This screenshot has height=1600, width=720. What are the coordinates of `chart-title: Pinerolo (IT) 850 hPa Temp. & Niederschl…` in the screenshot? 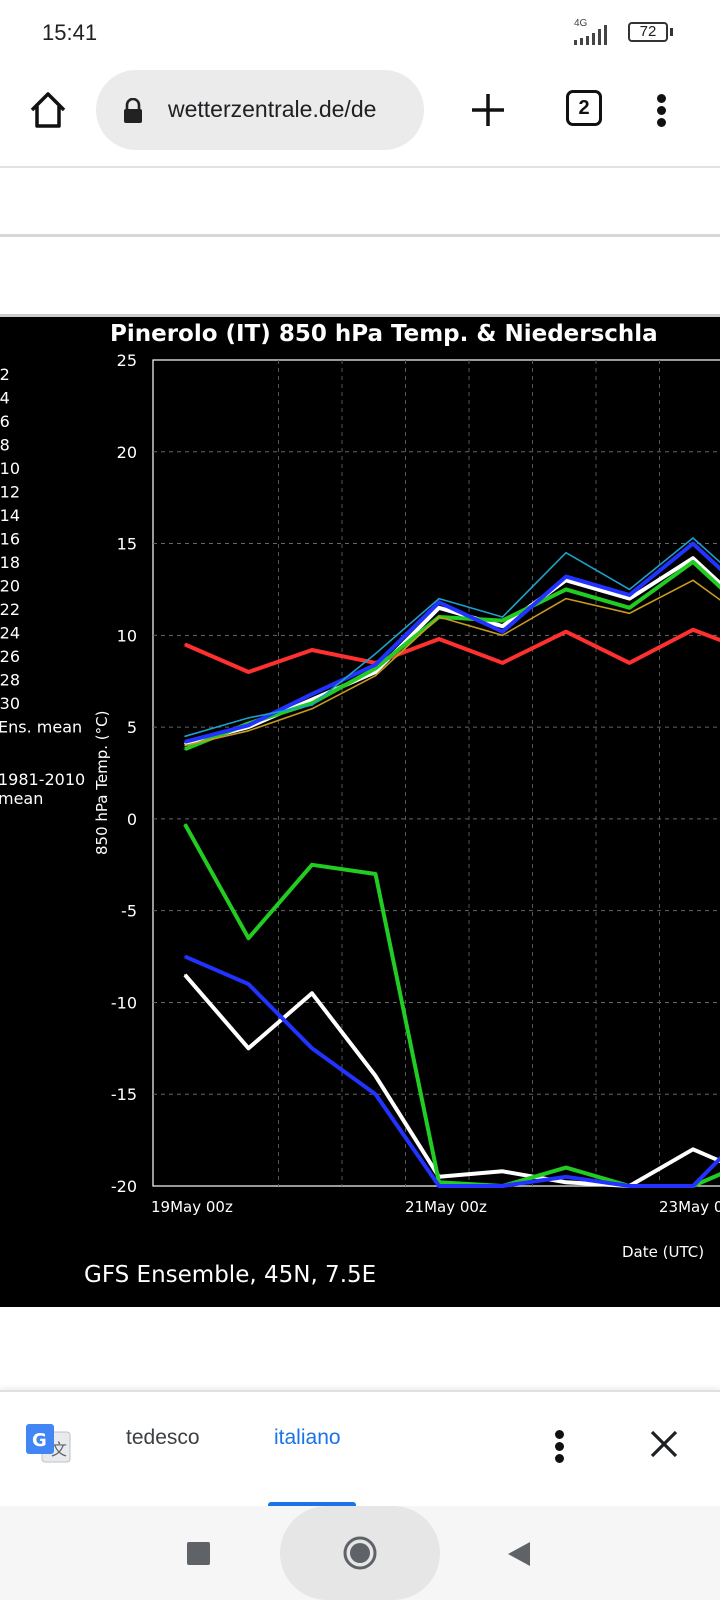 It's located at (384, 334).